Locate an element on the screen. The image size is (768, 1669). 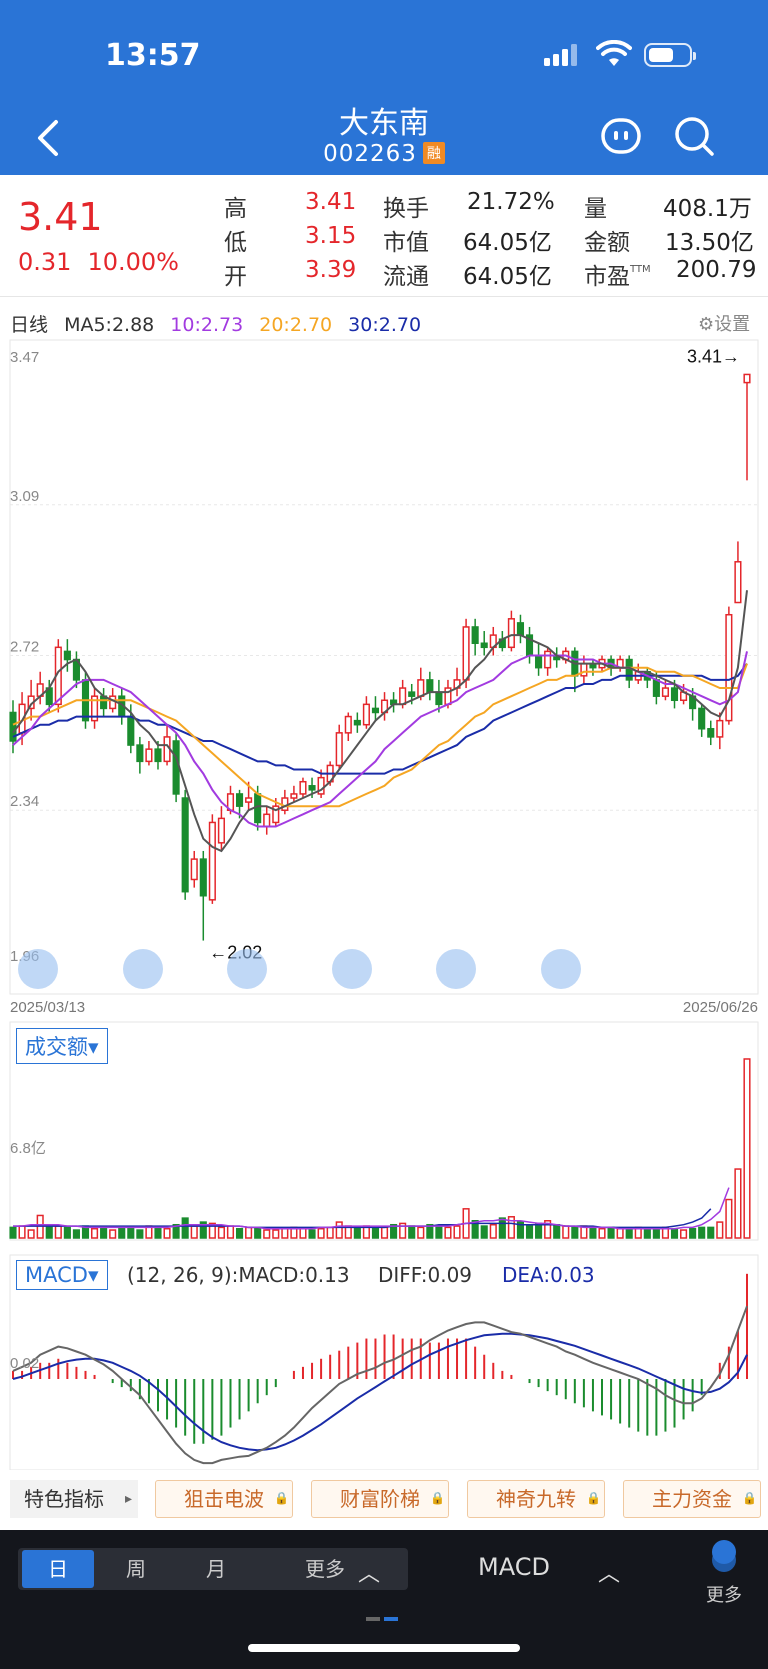
arrow-right-icon is located at coordinates (456, 969).